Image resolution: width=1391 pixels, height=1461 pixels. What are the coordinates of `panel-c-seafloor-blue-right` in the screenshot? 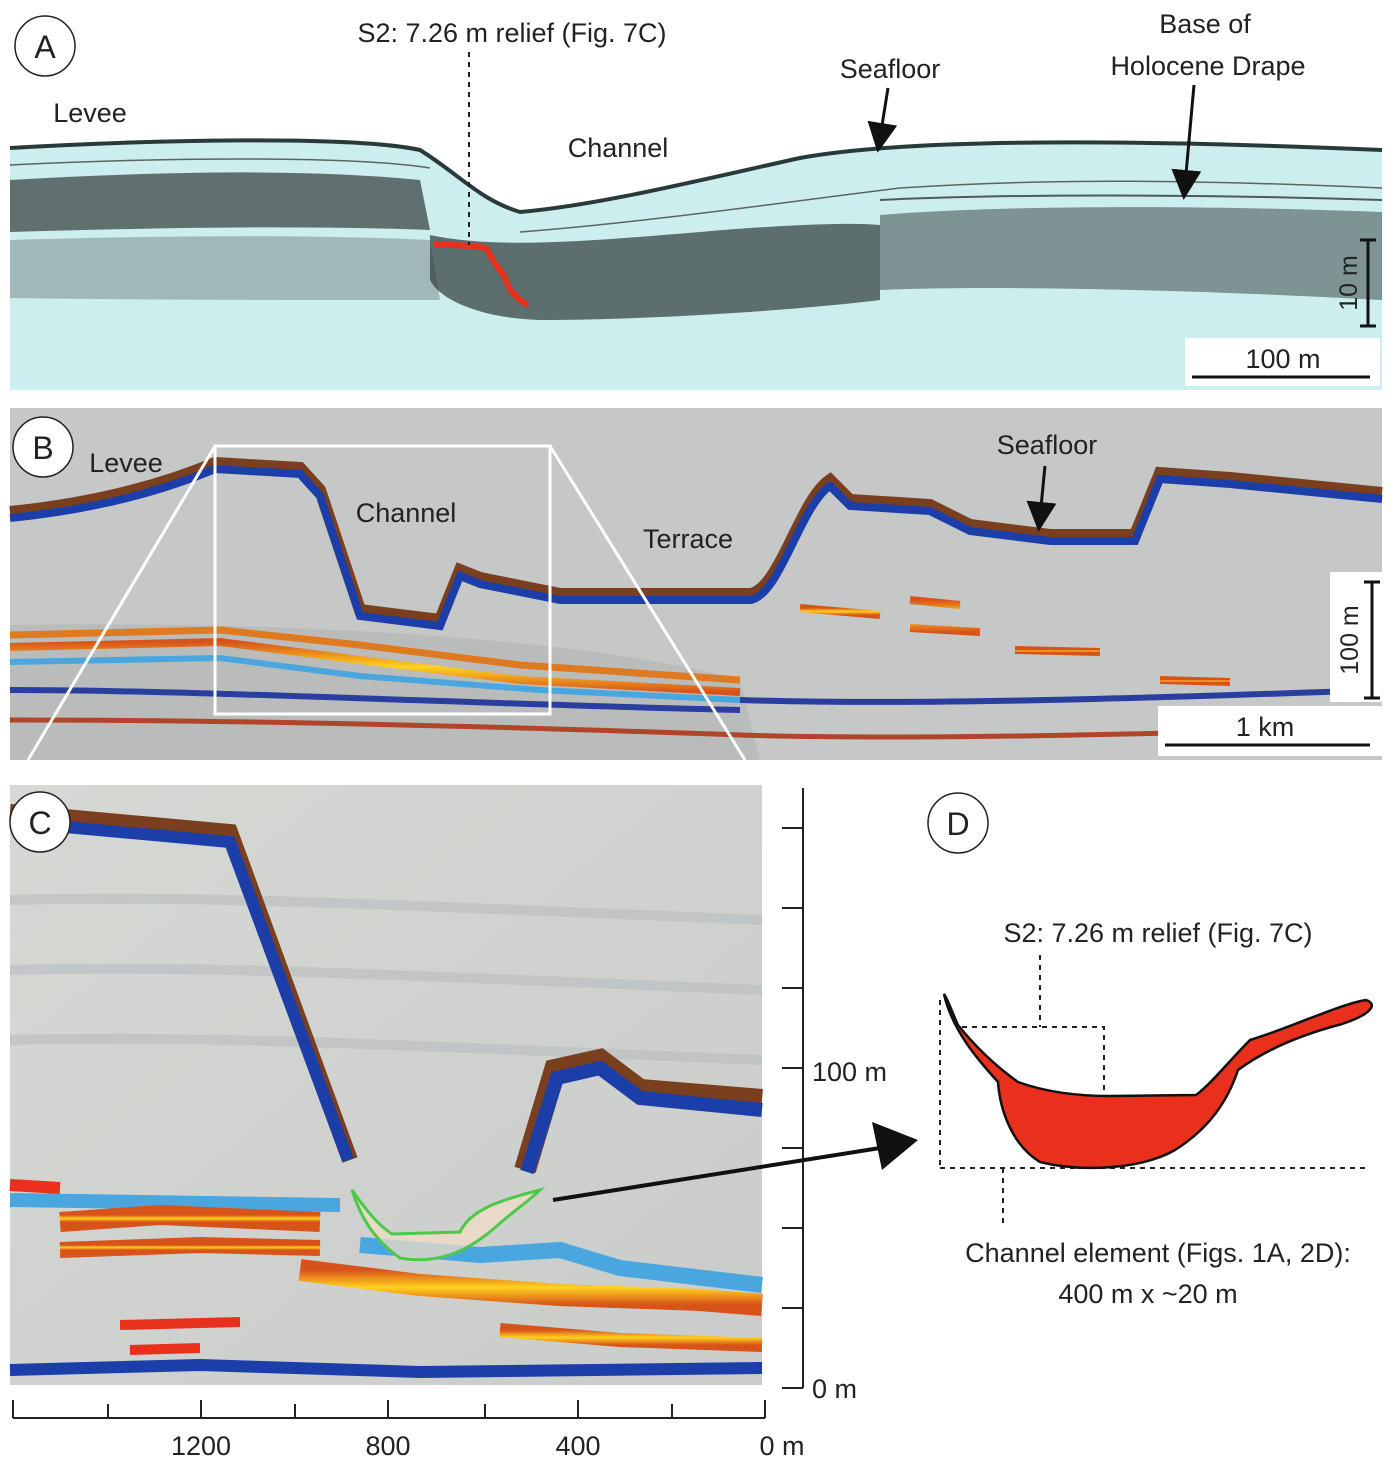 It's located at (641, 1117).